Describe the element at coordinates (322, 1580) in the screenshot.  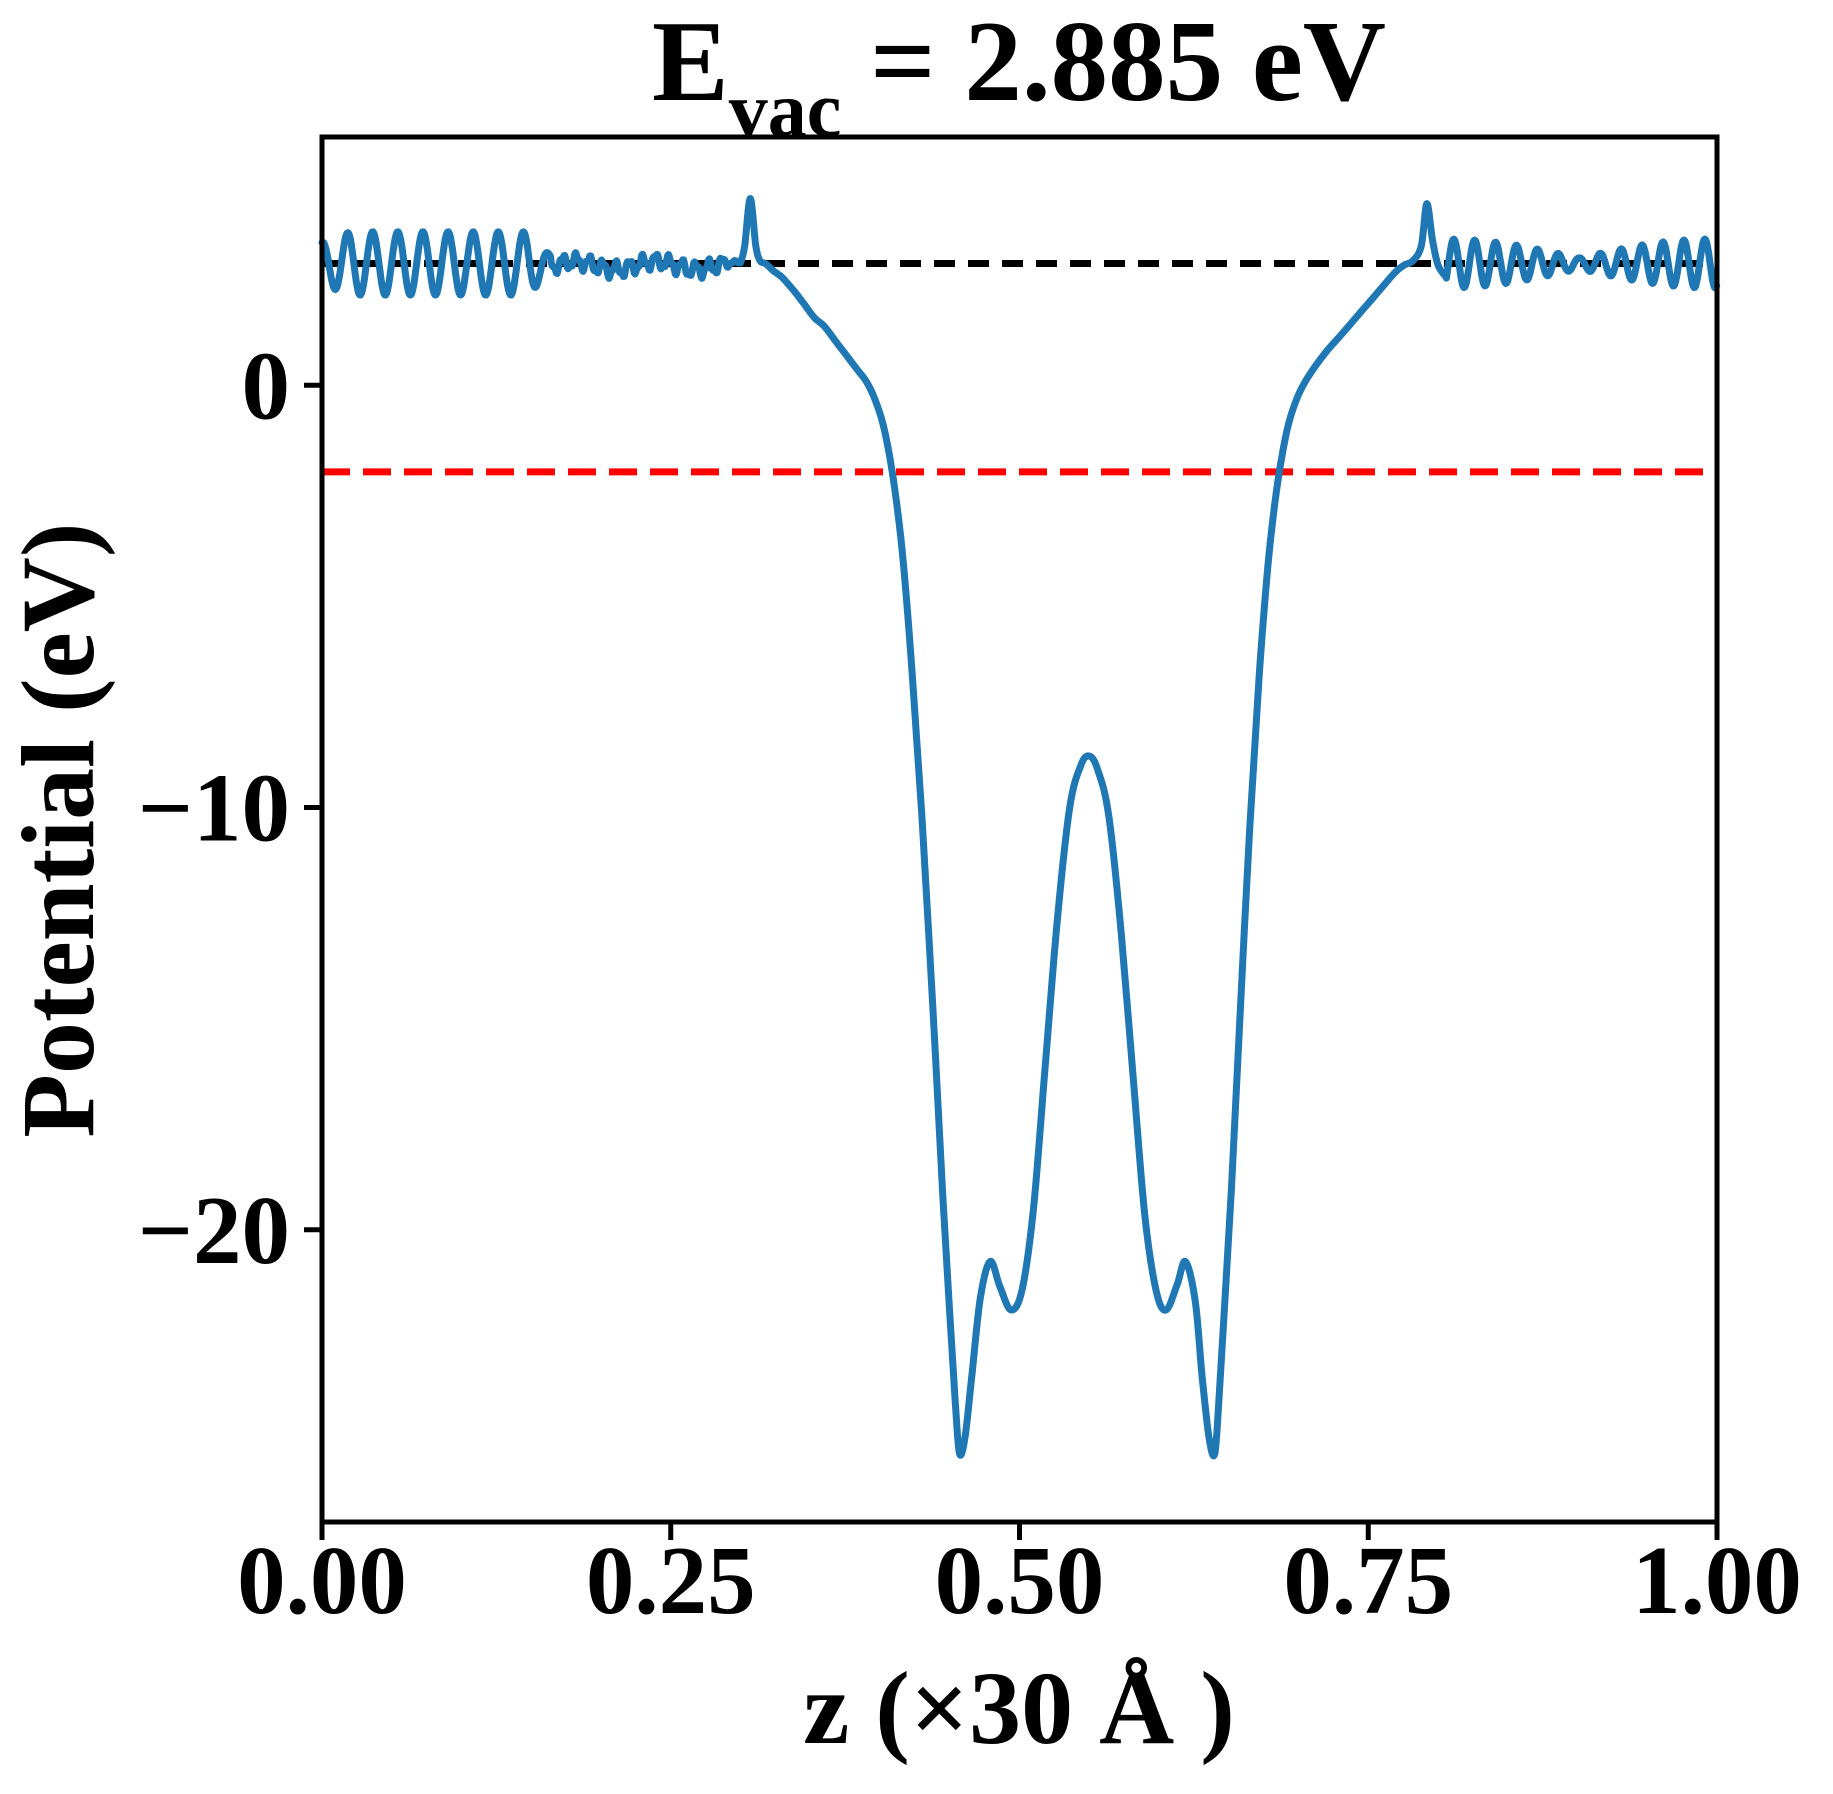
I see `x-tick-label-0: 0.00` at that location.